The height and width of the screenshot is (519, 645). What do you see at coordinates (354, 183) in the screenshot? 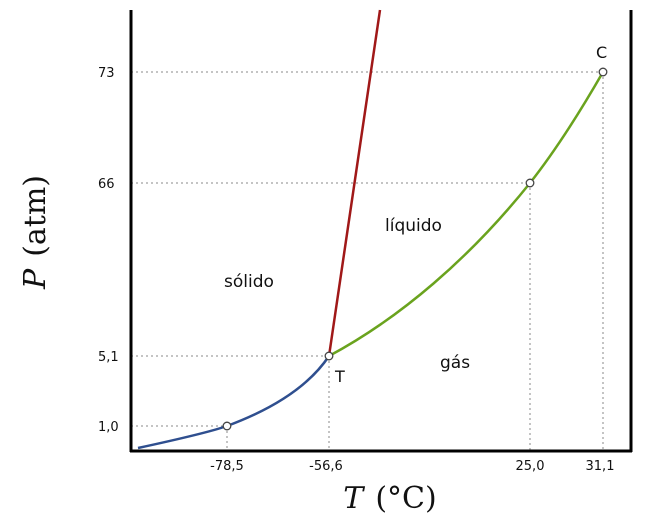
I see `solid-liquid-boundary` at bounding box center [354, 183].